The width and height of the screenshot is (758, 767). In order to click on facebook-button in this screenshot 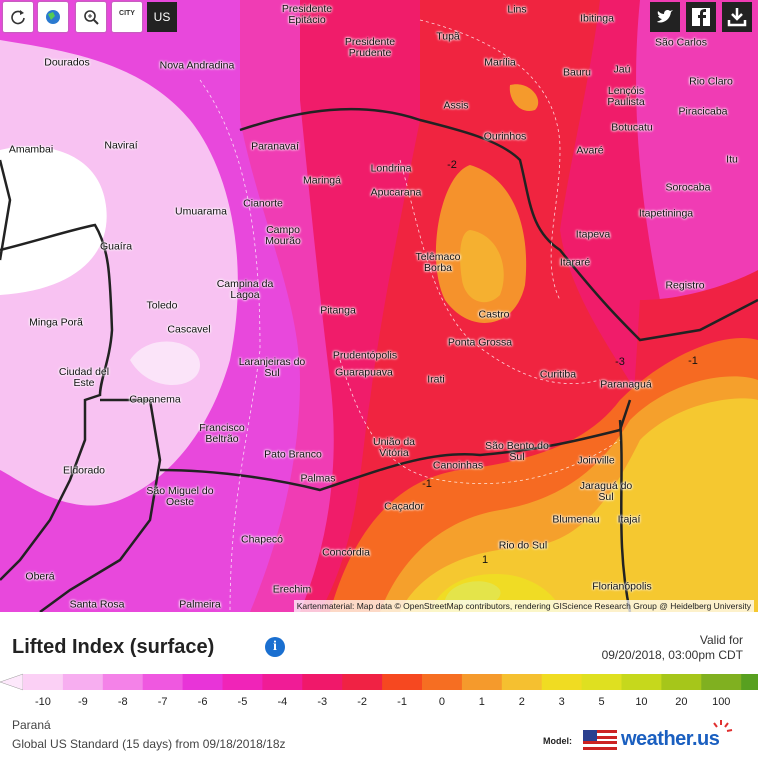, I will do `click(701, 17)`.